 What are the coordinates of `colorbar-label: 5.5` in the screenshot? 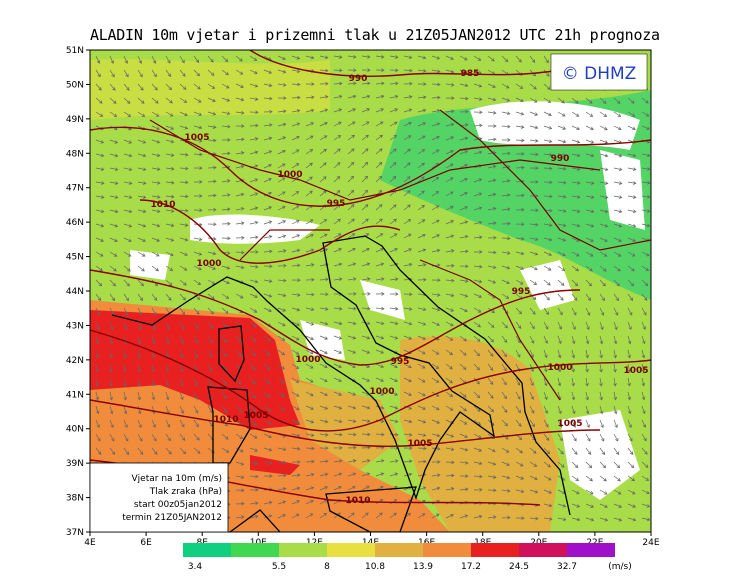 It's located at (279, 567).